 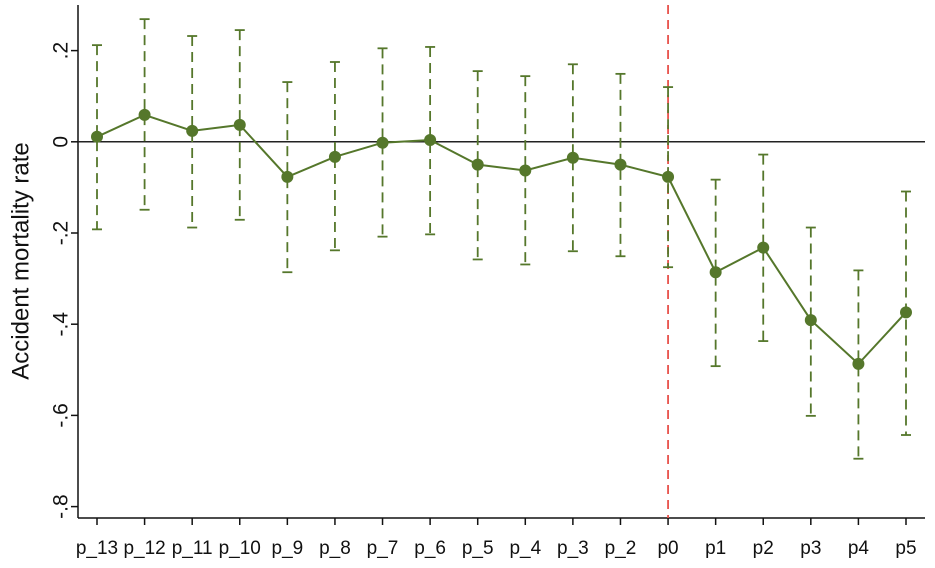 What do you see at coordinates (192, 548) in the screenshot?
I see `x-tick-label: p_11` at bounding box center [192, 548].